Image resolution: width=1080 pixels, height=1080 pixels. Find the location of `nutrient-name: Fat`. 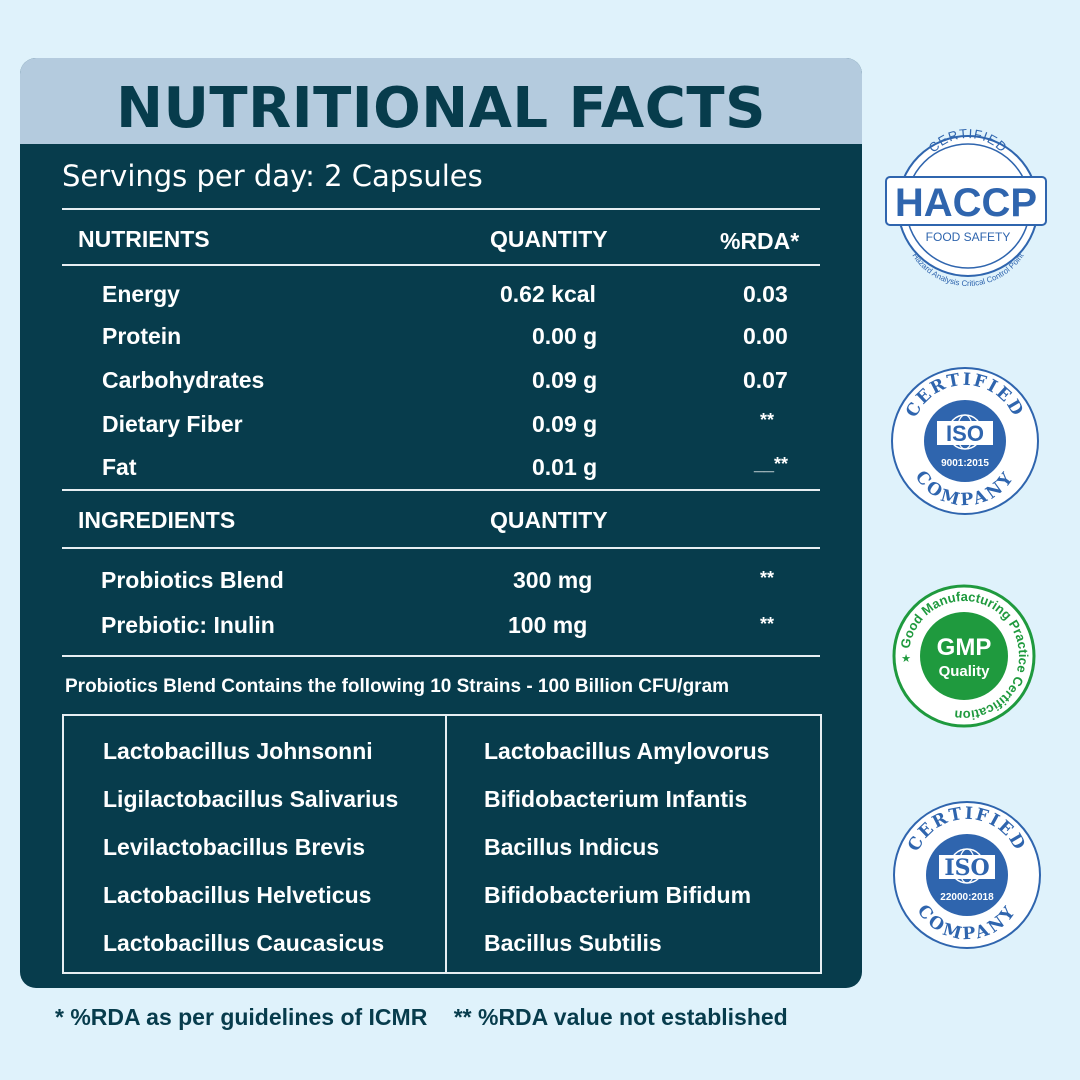

nutrient-name: Fat is located at coordinates (119, 467).